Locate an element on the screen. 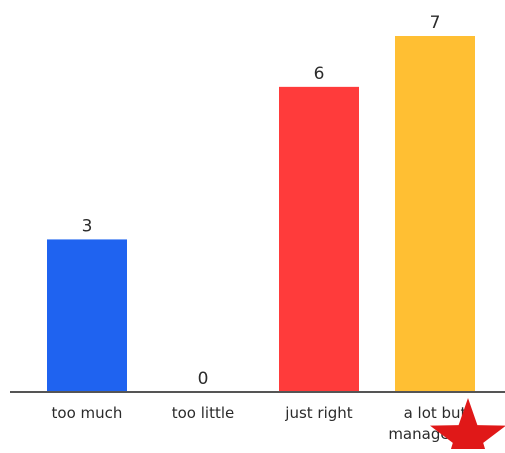 The width and height of the screenshot is (505, 453). value-label-1: 3 is located at coordinates (87, 226).